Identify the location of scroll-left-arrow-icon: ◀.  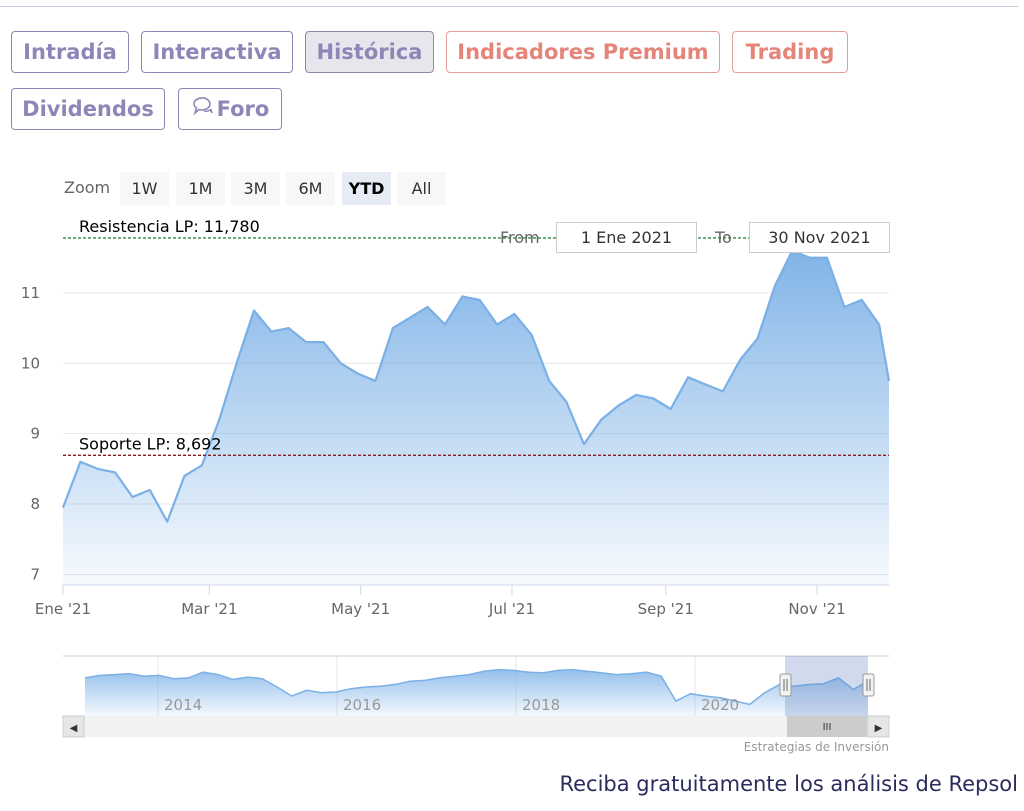
(74, 728).